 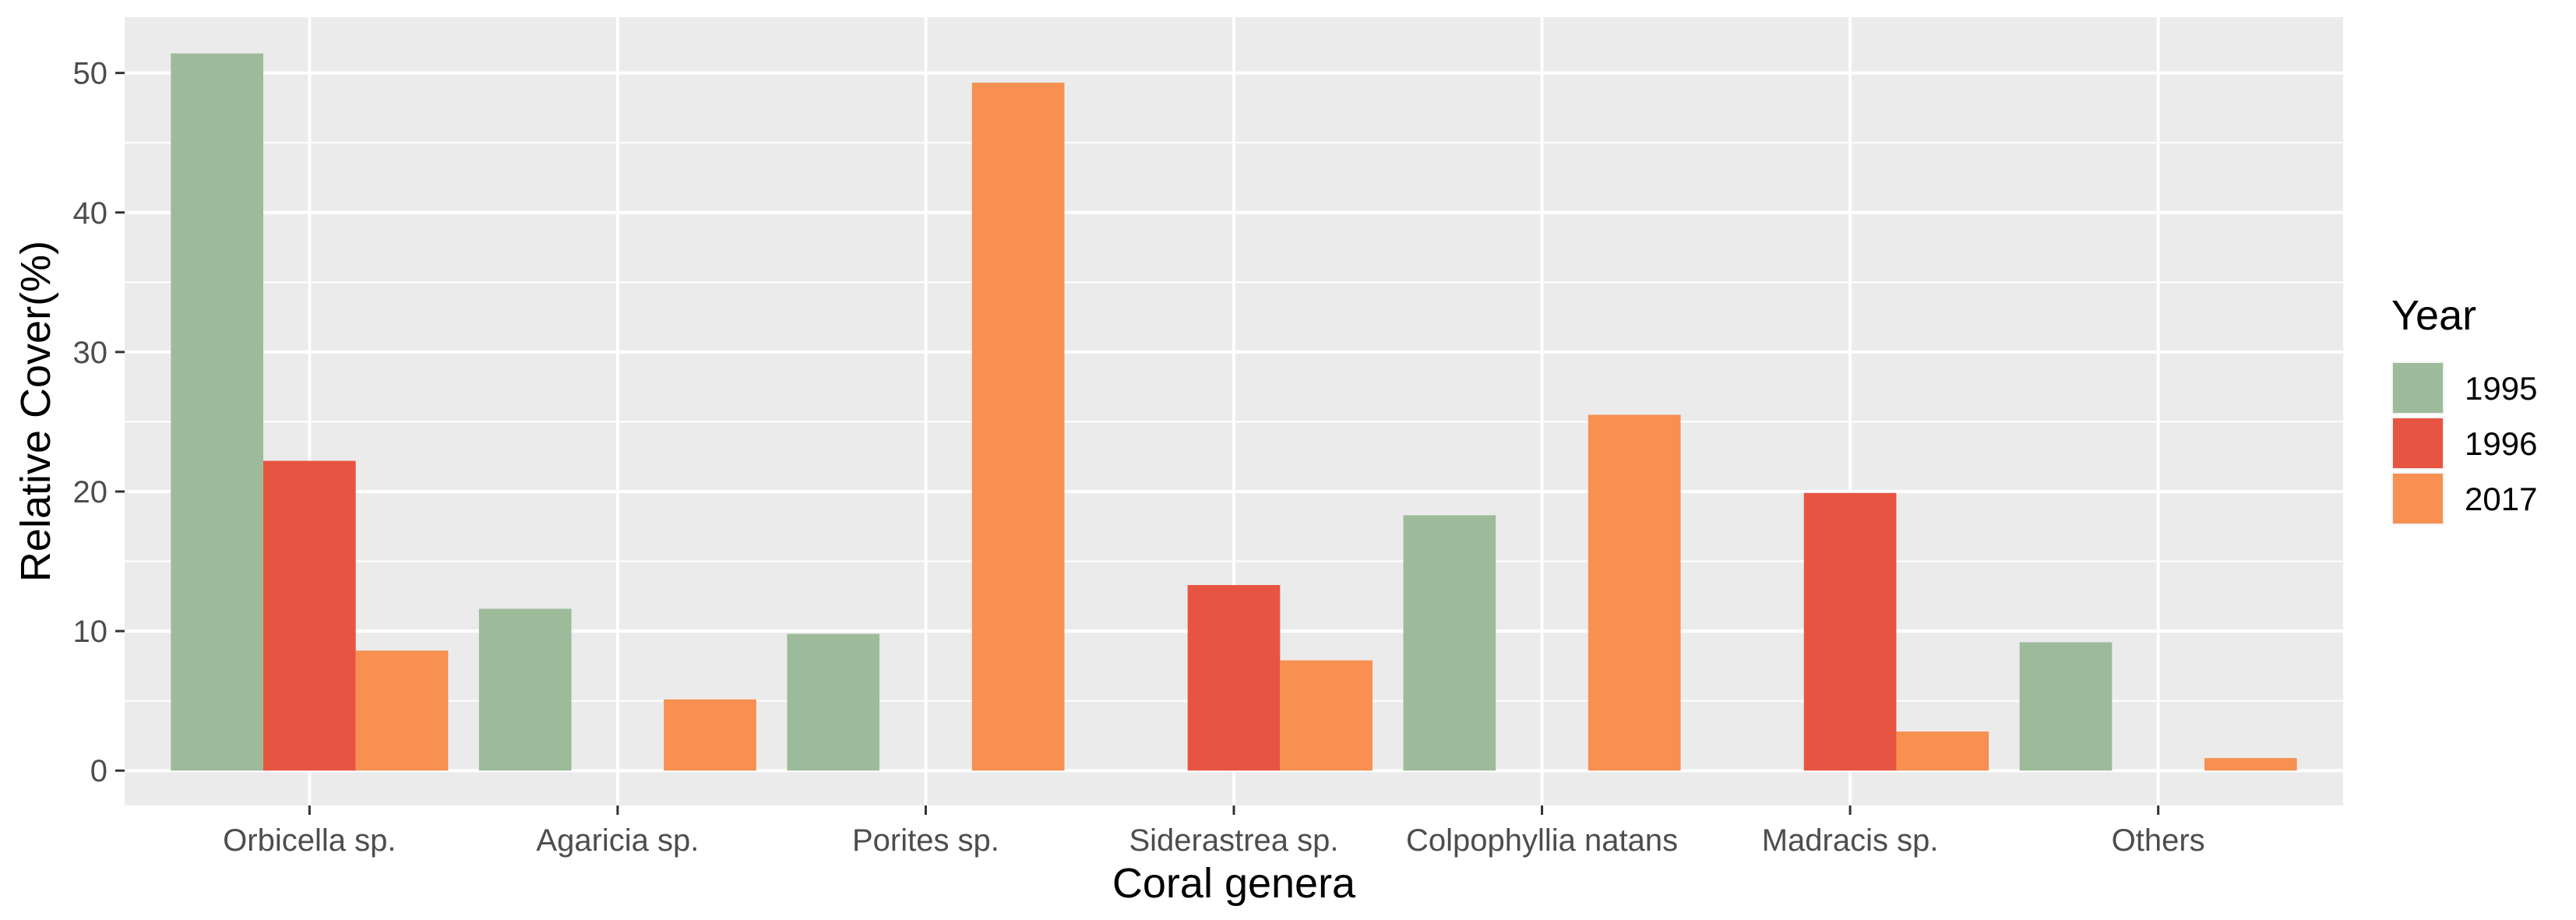 I want to click on y-tick-label: 50, so click(x=90, y=74).